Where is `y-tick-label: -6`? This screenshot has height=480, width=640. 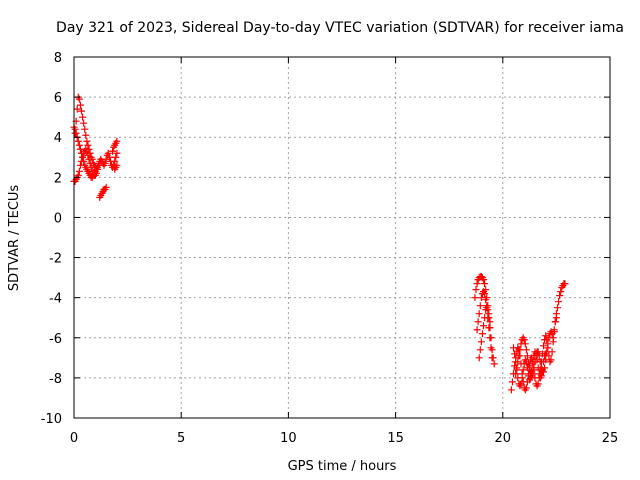 y-tick-label: -6 is located at coordinates (55, 339).